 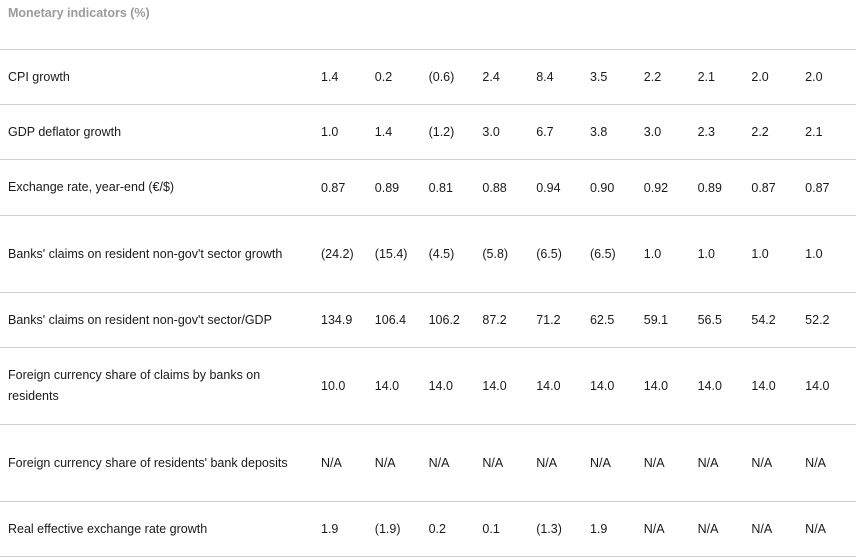 I want to click on table-cell: 62.5, so click(x=613, y=320).